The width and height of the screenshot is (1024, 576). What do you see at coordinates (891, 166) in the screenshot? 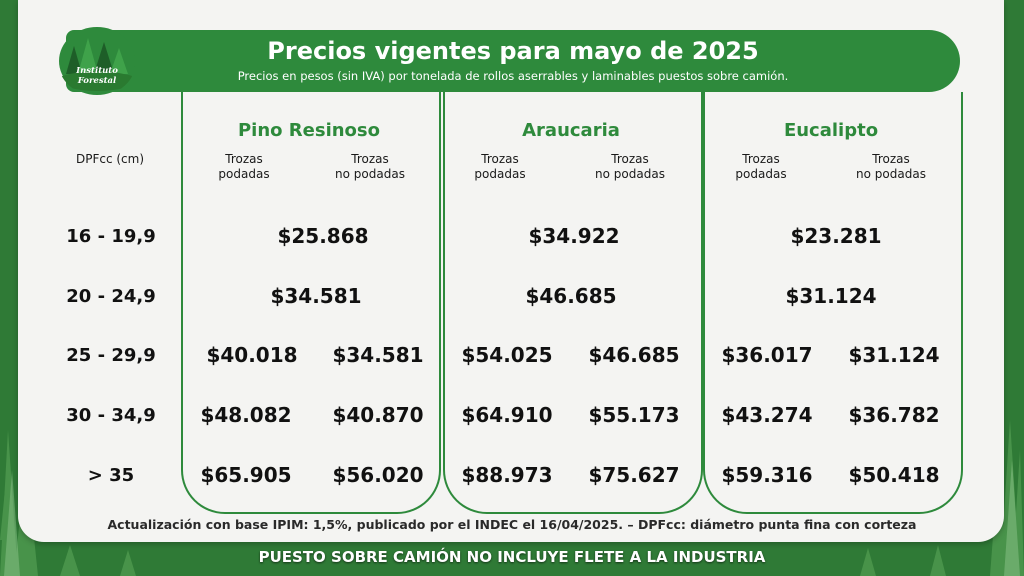
I see `subheader-eucalipto-no-podadas: Trozas no podadas` at bounding box center [891, 166].